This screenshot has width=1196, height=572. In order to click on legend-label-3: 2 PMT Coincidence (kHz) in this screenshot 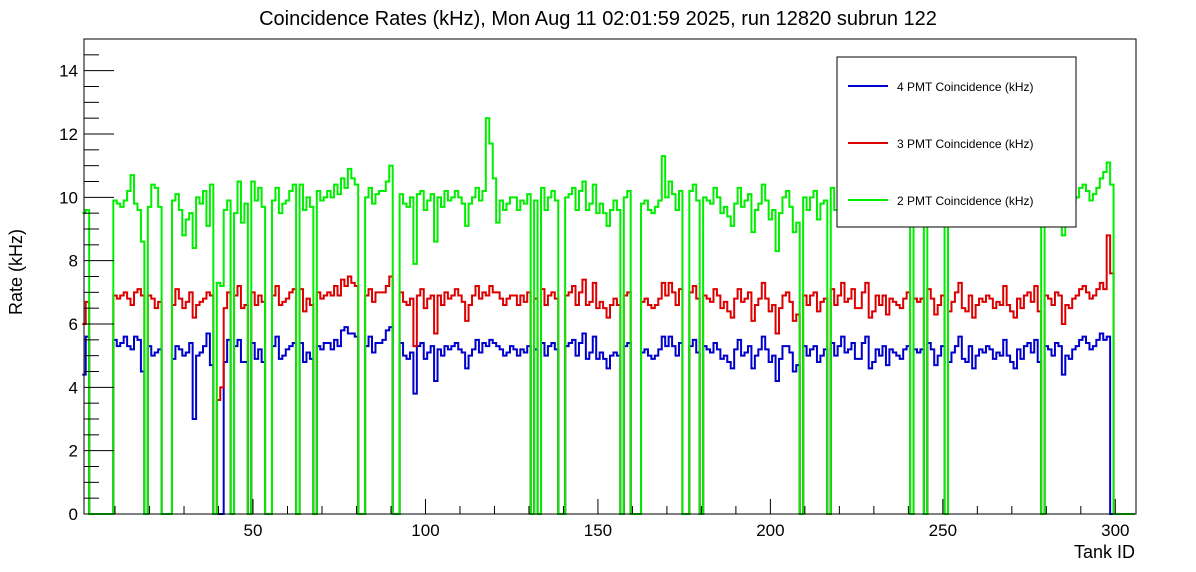, I will do `click(965, 201)`.